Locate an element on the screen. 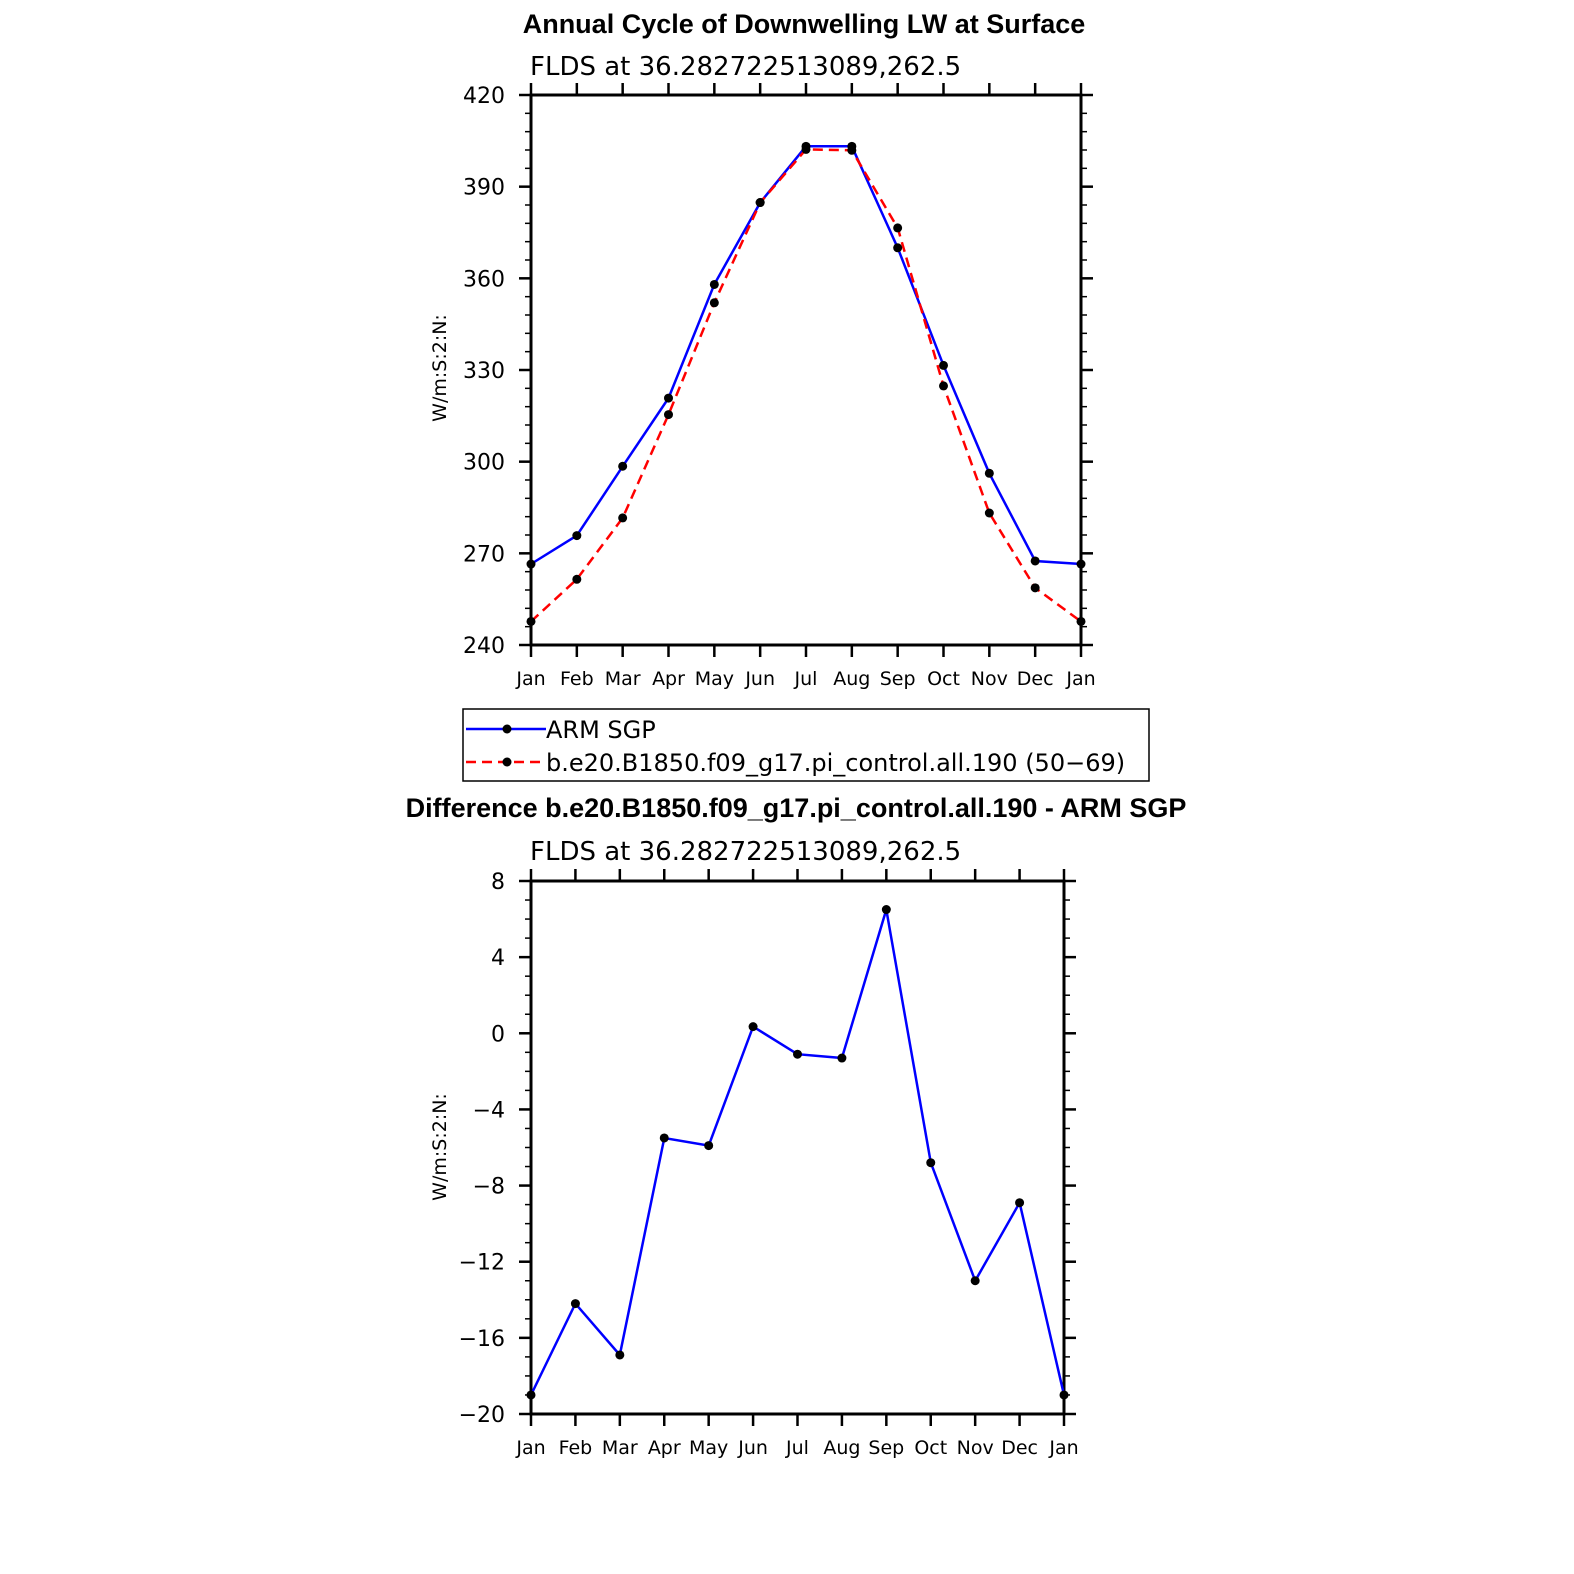 This screenshot has width=1574, height=1574. legend-marker-arm-sgp is located at coordinates (507, 729).